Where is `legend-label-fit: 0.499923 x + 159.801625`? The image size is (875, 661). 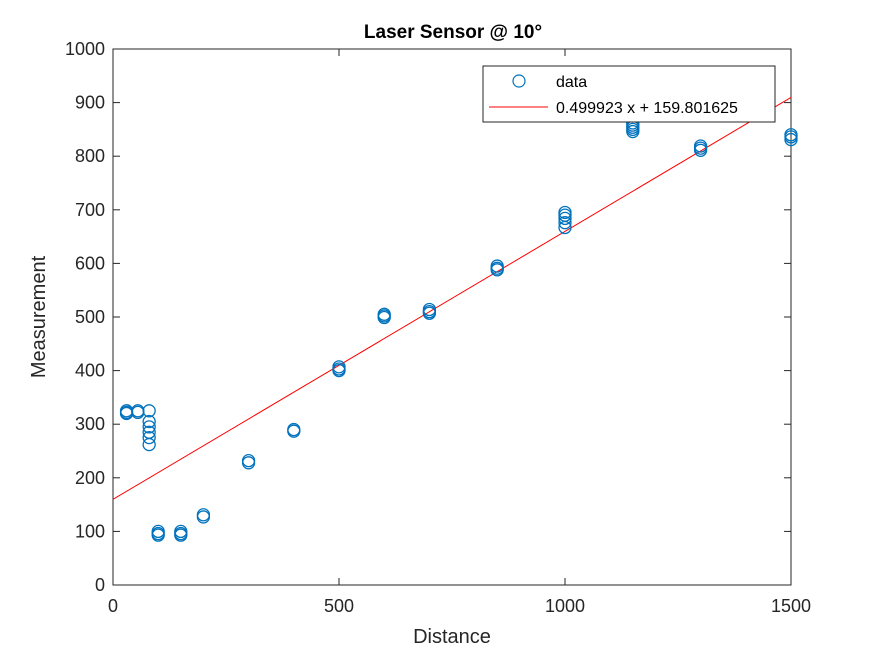
legend-label-fit: 0.499923 x + 159.801625 is located at coordinates (647, 108).